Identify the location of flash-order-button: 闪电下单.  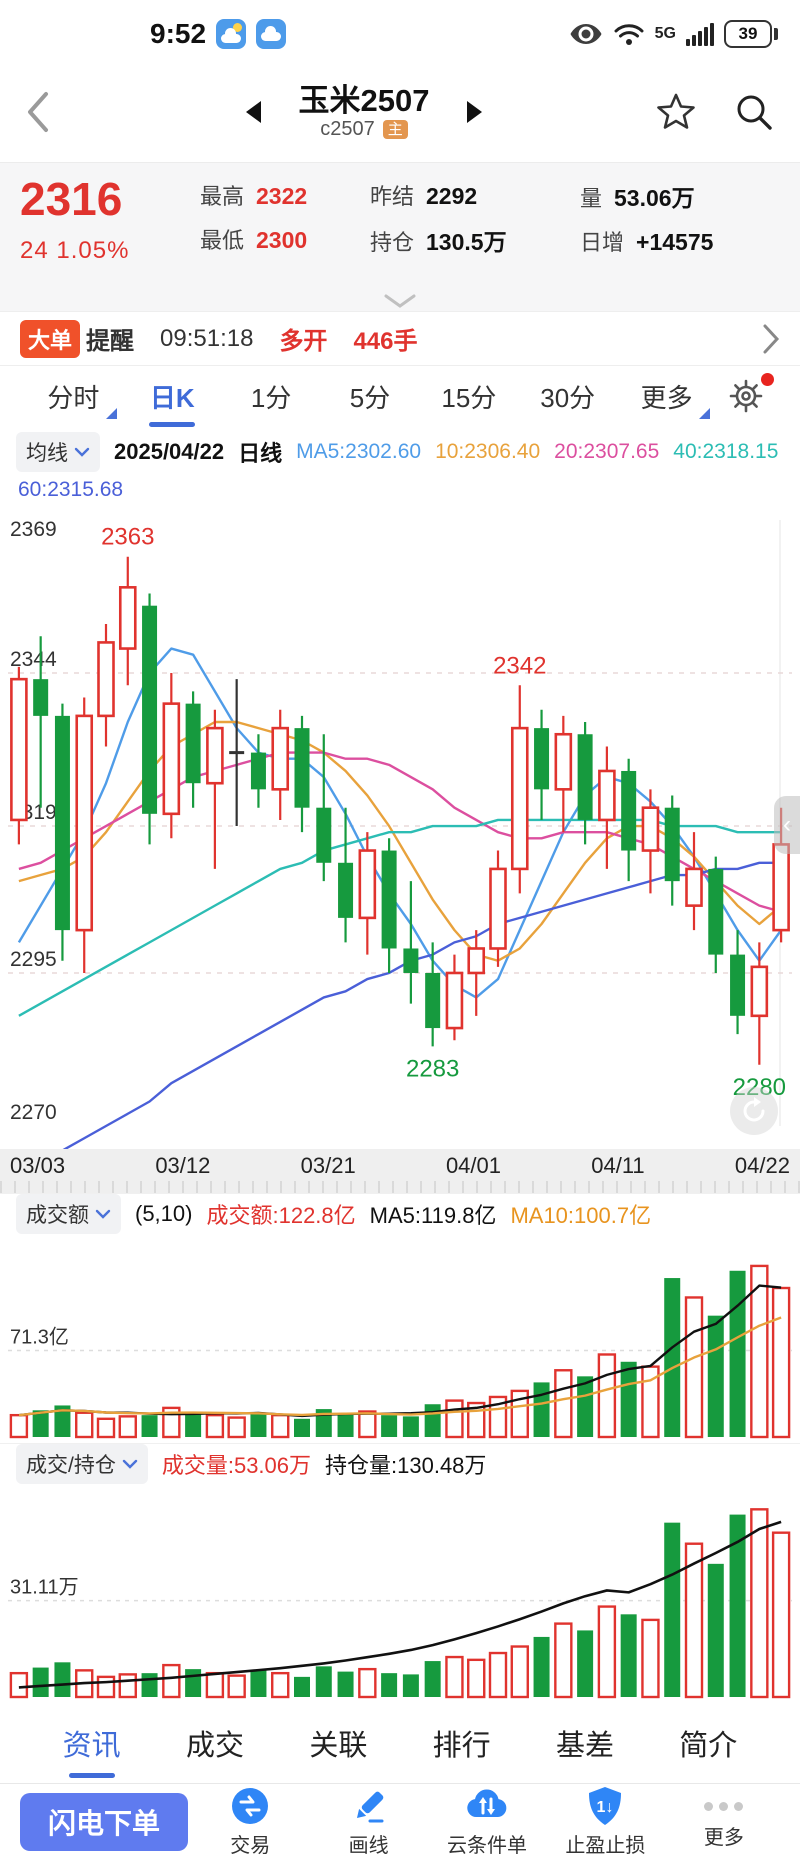
(104, 1821).